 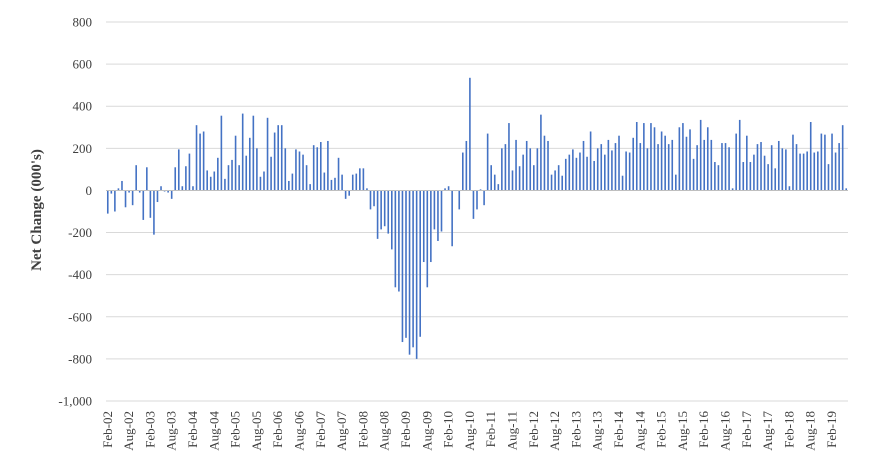 I want to click on x-tick-label: Feb-14, so click(x=618, y=429).